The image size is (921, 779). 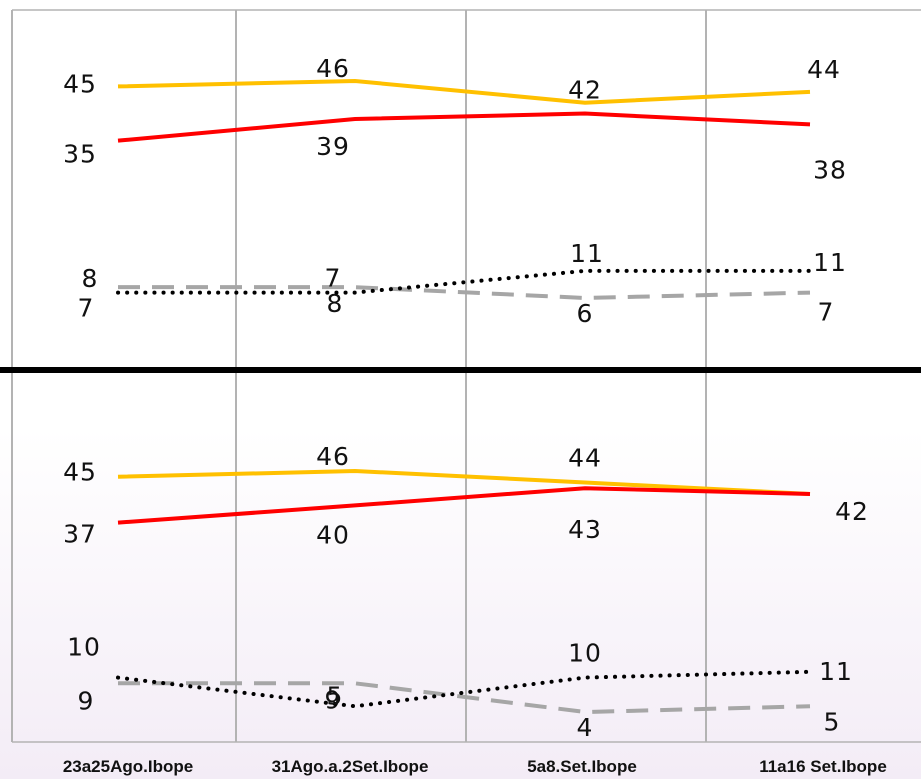 I want to click on panel-2-series-4-label-1: 10, so click(x=84, y=647).